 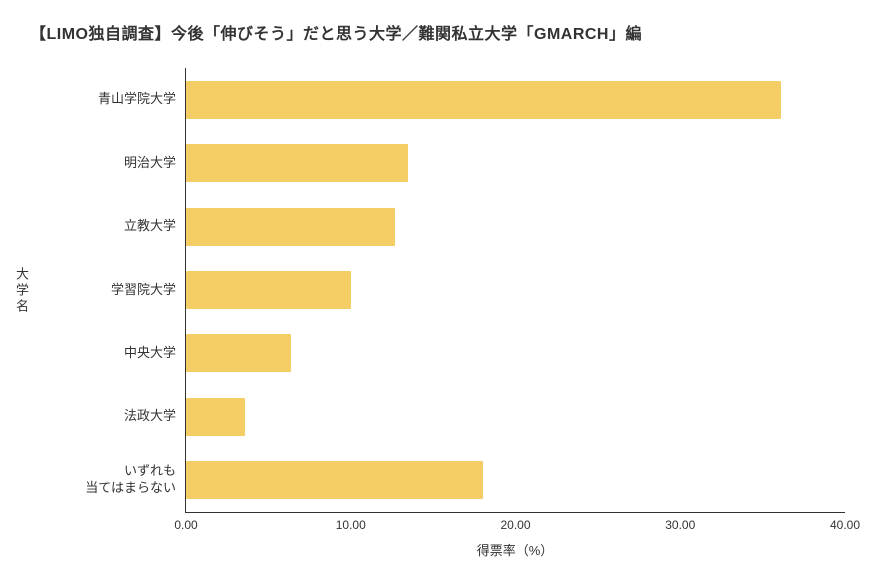 What do you see at coordinates (130, 479) in the screenshot?
I see `category-label: いずれも 当てはまらない` at bounding box center [130, 479].